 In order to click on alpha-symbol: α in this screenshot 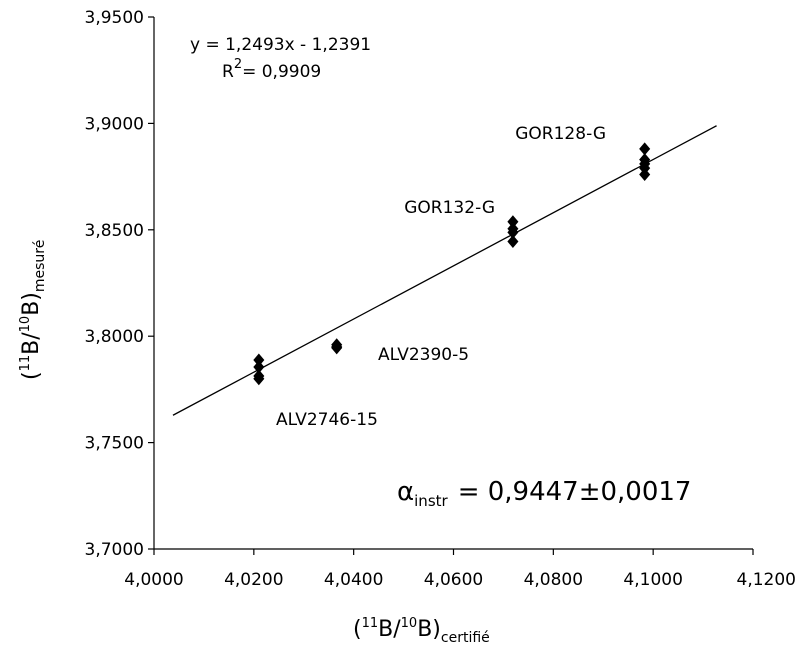, I will do `click(405, 492)`.